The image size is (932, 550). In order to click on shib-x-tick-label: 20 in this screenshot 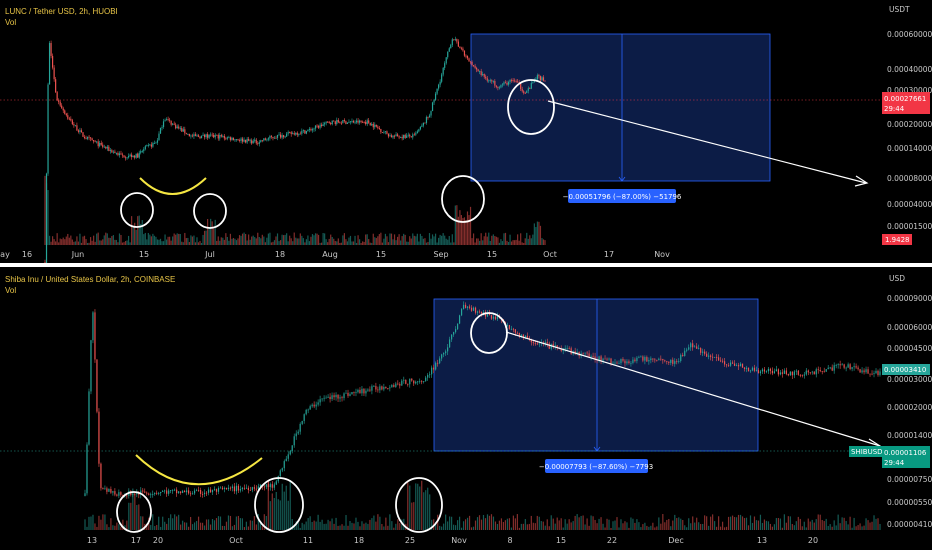, I will do `click(813, 540)`.